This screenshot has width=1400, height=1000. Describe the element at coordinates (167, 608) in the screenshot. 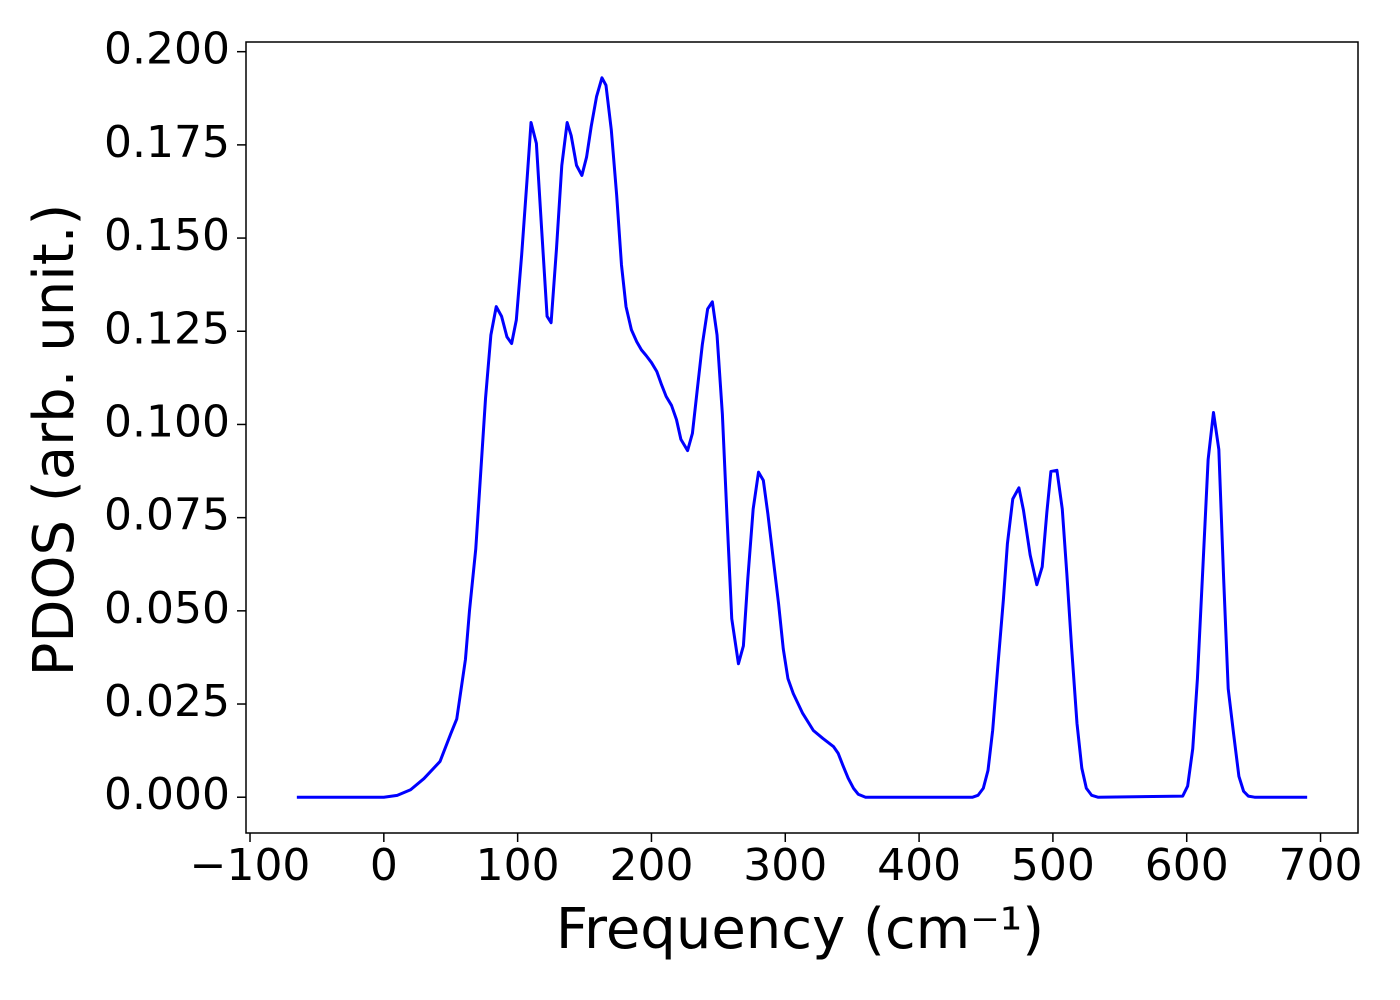

I see `y-tick-label: 0.050` at that location.